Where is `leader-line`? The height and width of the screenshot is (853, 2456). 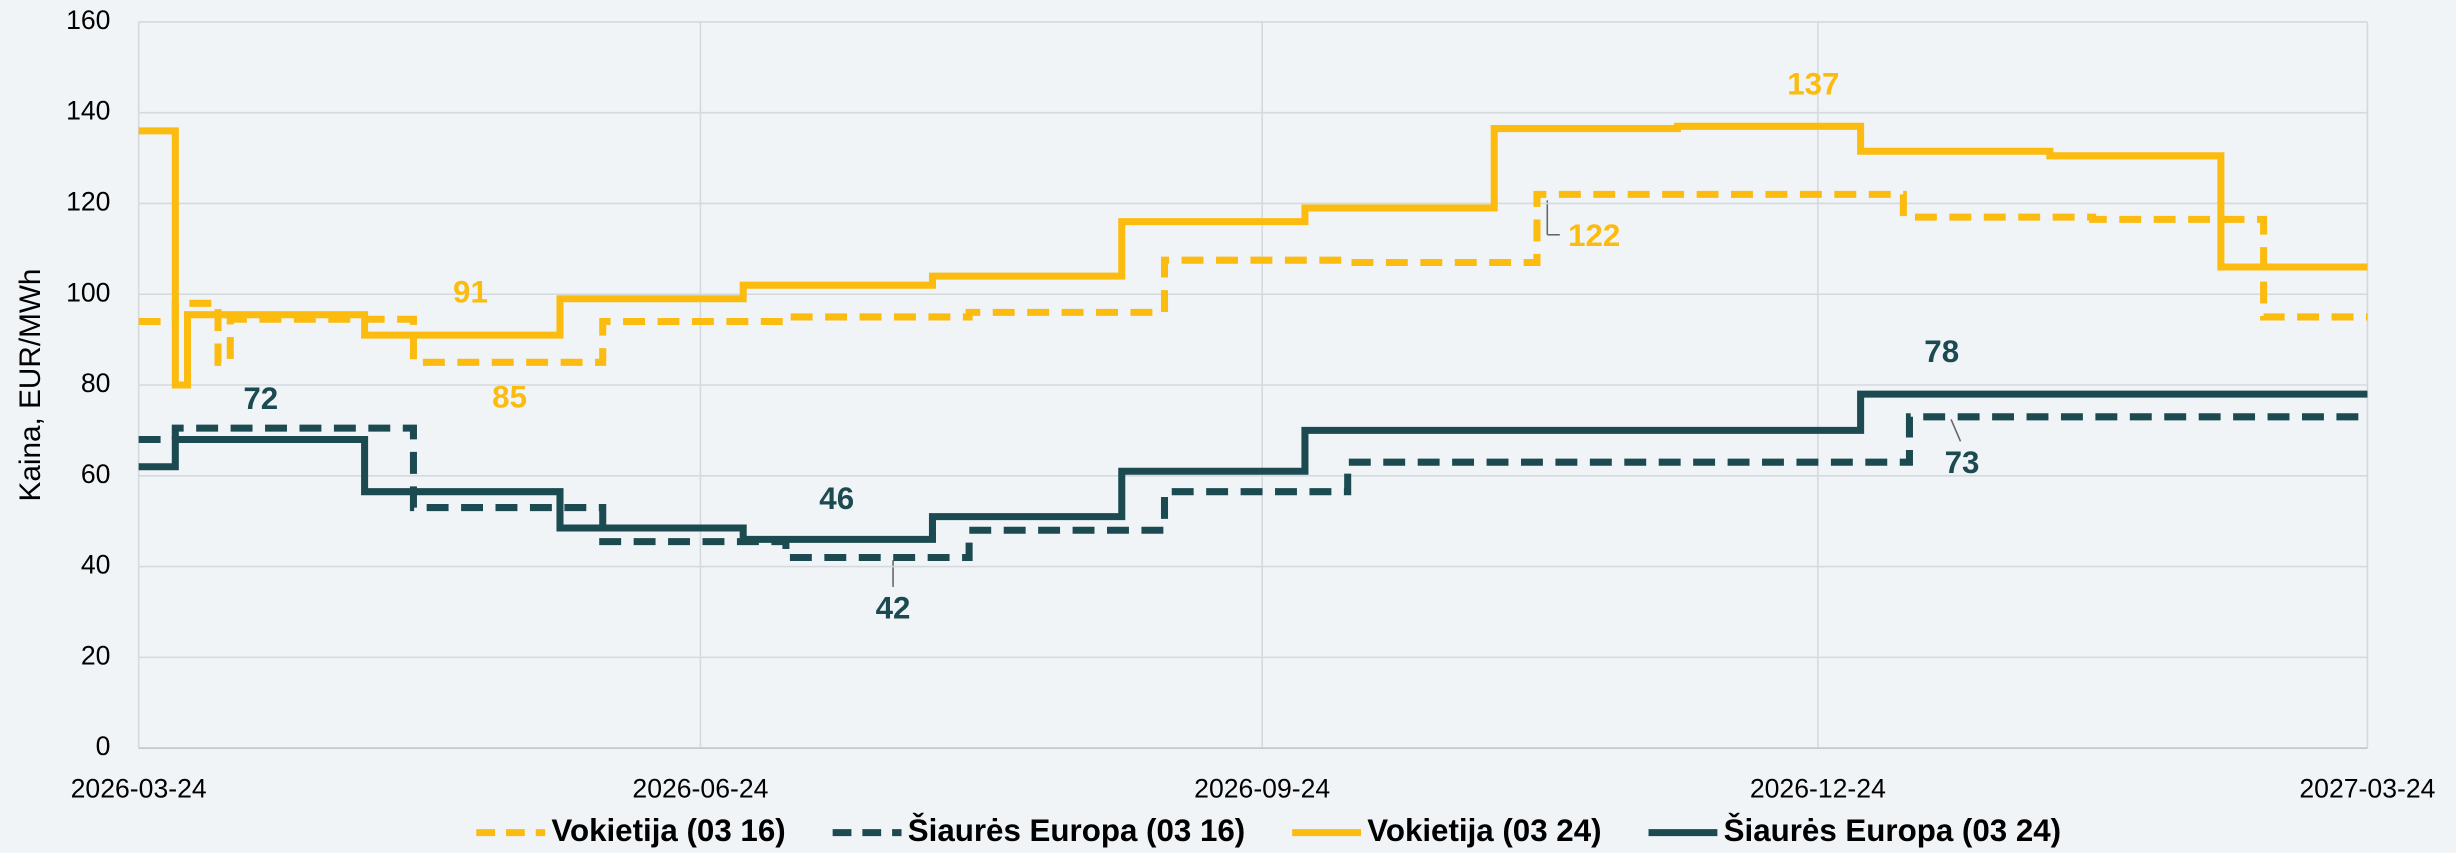
leader-line is located at coordinates (1956, 430).